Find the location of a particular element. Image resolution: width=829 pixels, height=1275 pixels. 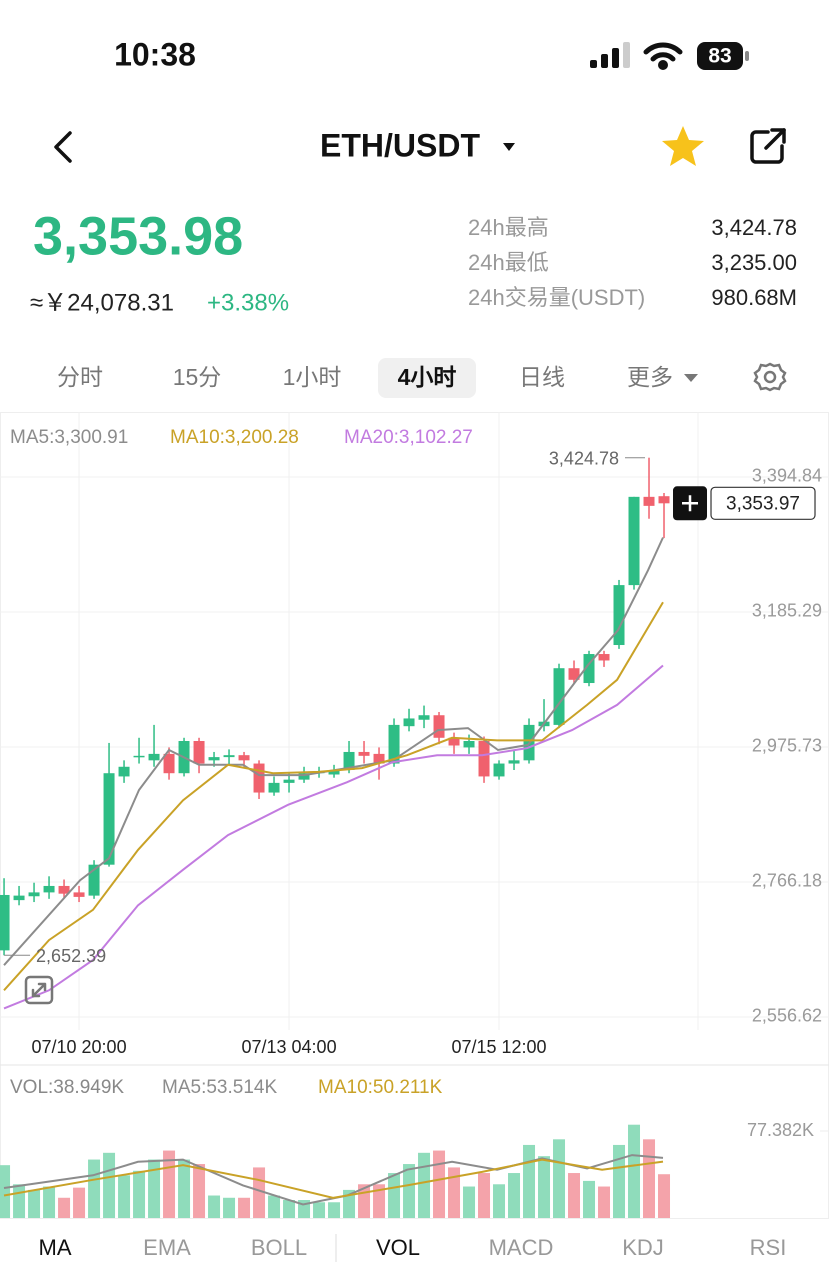

interval-tab: 1小时 is located at coordinates (312, 377).